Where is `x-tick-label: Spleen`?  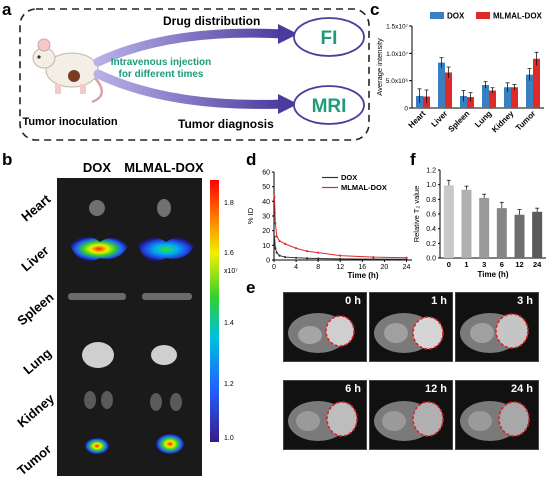 x-tick-label: Spleen is located at coordinates (458, 121).